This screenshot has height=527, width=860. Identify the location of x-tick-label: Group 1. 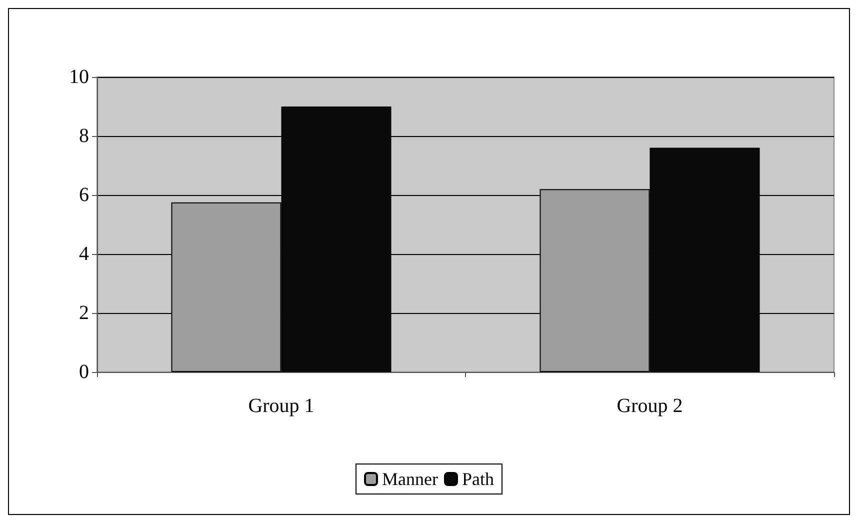
(281, 406).